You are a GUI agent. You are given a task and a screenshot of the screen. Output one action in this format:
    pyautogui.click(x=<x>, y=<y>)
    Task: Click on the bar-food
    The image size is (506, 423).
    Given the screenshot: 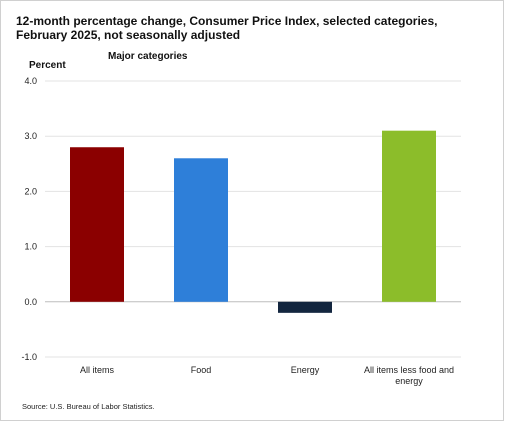 What is the action you would take?
    pyautogui.click(x=201, y=230)
    